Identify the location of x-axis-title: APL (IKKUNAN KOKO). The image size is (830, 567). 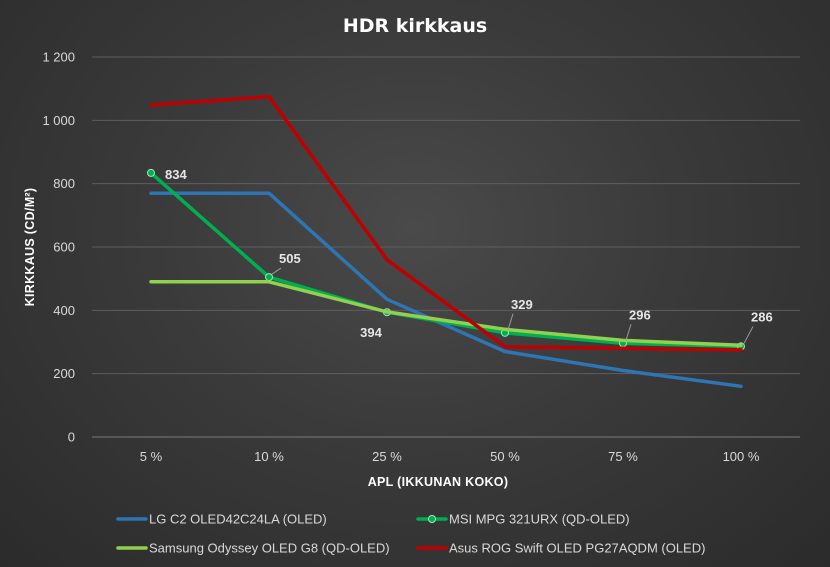
(438, 482).